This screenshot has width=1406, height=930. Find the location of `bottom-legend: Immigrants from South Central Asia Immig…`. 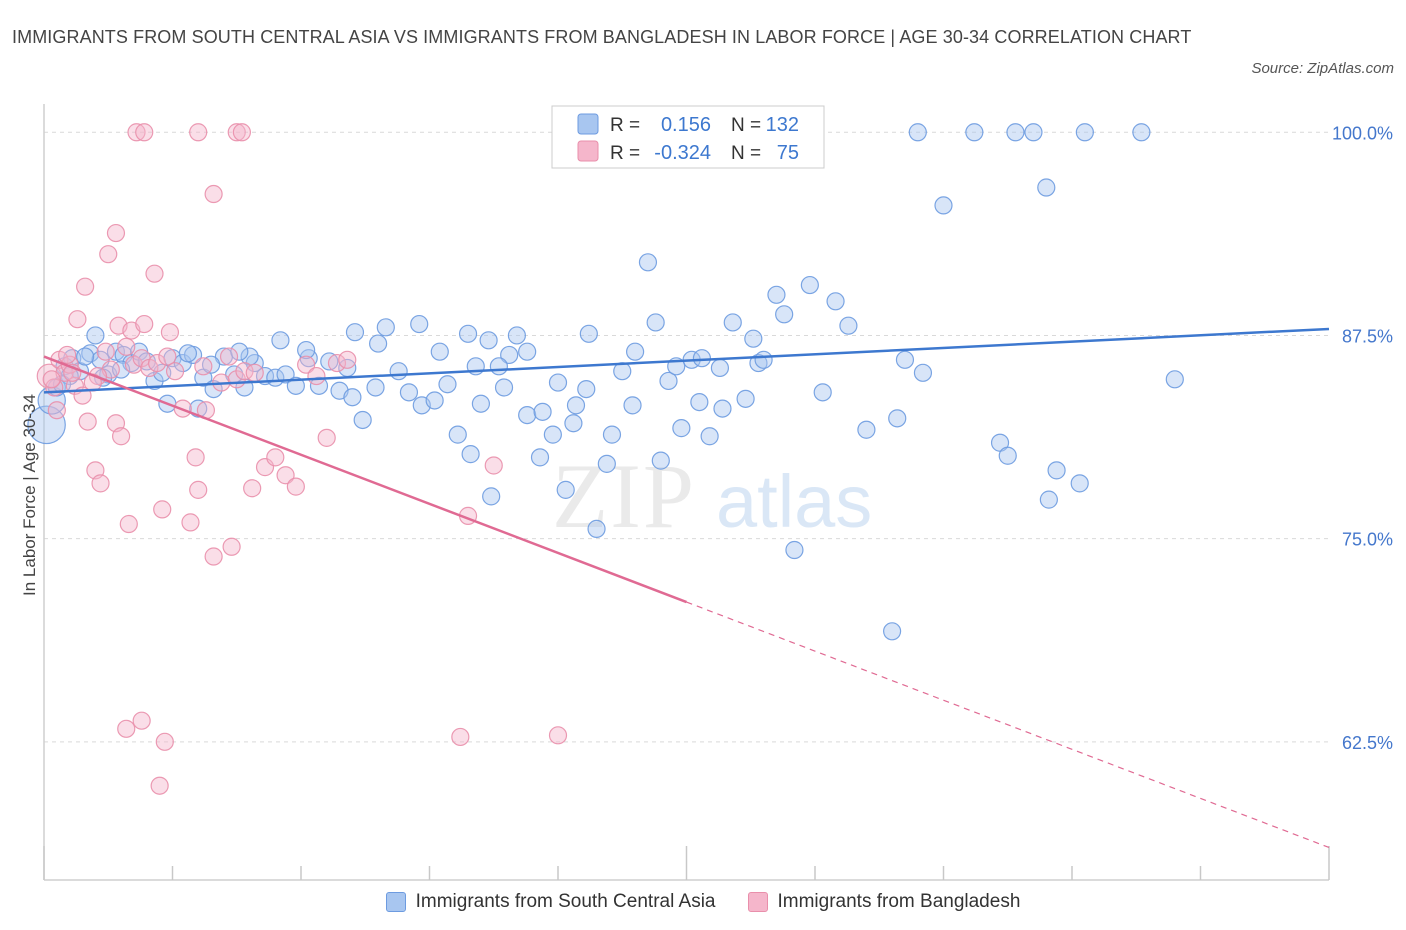

bottom-legend: Immigrants from South Central Asia Immig… is located at coordinates (703, 902).